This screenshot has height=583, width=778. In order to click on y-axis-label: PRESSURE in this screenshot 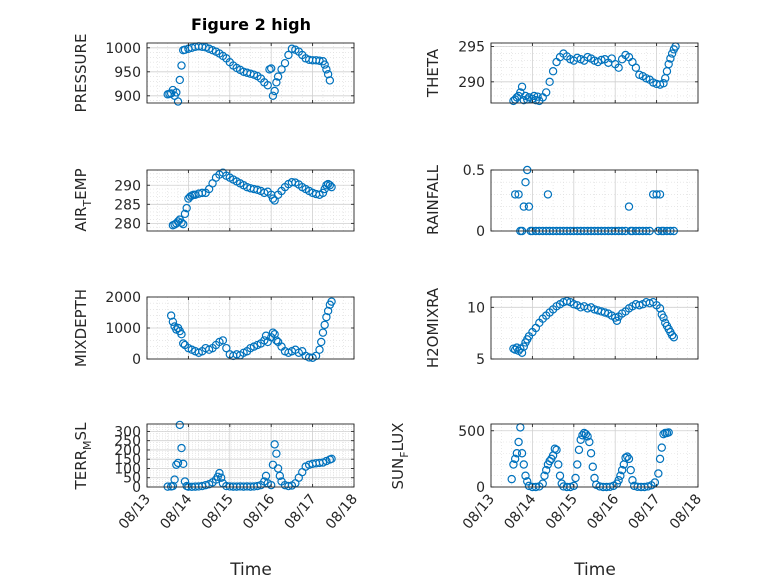, I will do `click(81, 73)`.